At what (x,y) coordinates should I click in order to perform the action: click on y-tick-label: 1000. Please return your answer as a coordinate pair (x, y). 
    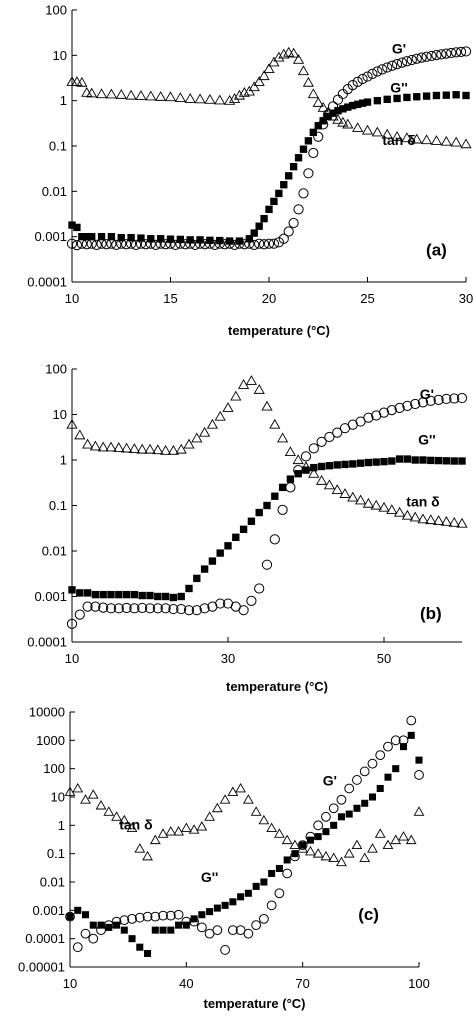
    Looking at the image, I should click on (50, 740).